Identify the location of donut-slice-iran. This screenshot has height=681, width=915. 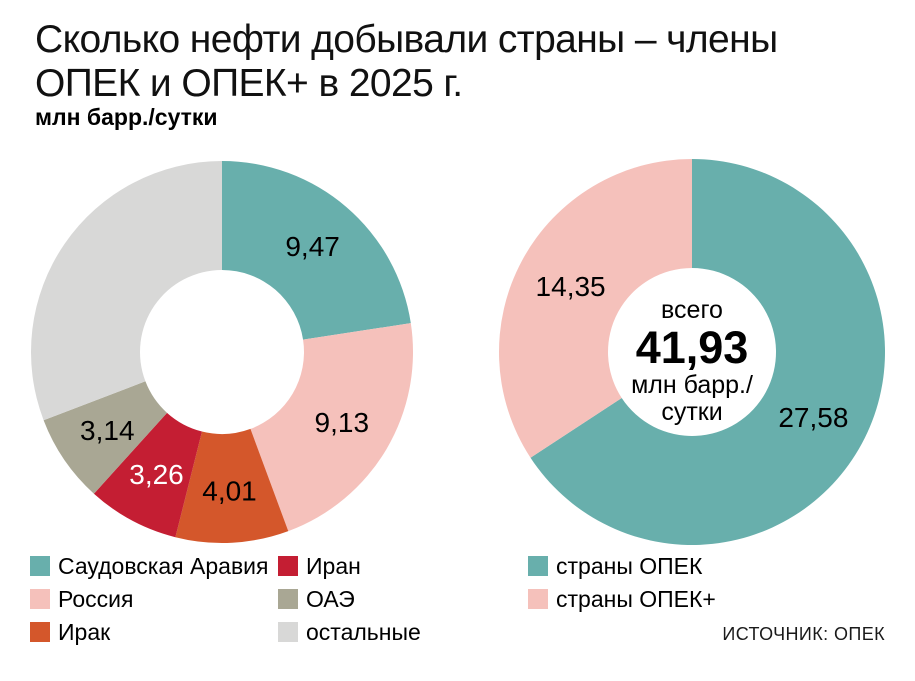
(147, 475).